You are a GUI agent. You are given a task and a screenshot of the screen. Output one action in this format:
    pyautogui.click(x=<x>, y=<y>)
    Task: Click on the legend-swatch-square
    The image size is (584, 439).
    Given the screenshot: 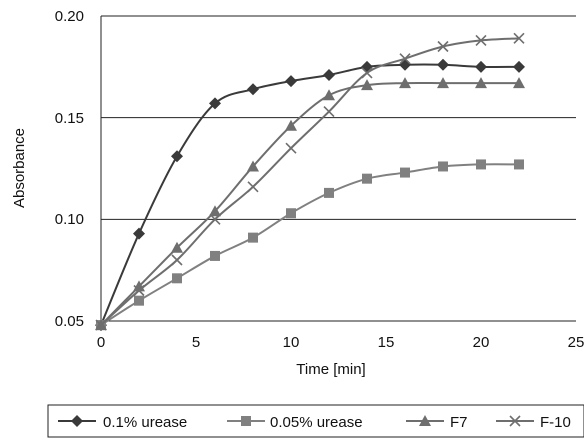 What is the action you would take?
    pyautogui.click(x=246, y=421)
    